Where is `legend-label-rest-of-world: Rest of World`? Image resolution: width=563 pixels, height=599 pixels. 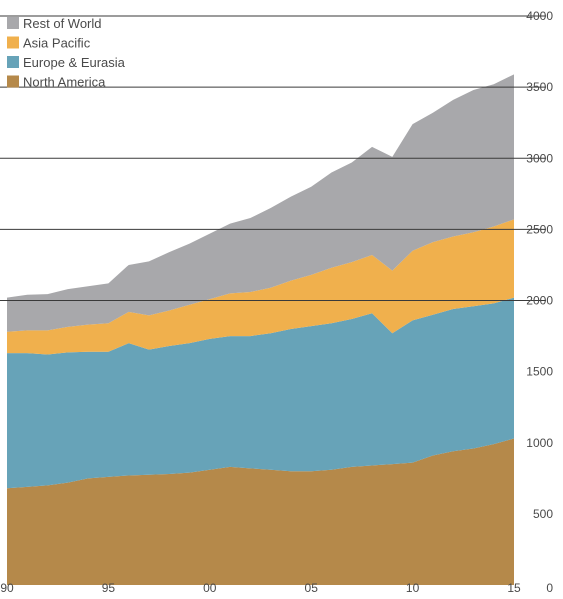
legend-label-rest-of-world: Rest of World is located at coordinates (62, 23).